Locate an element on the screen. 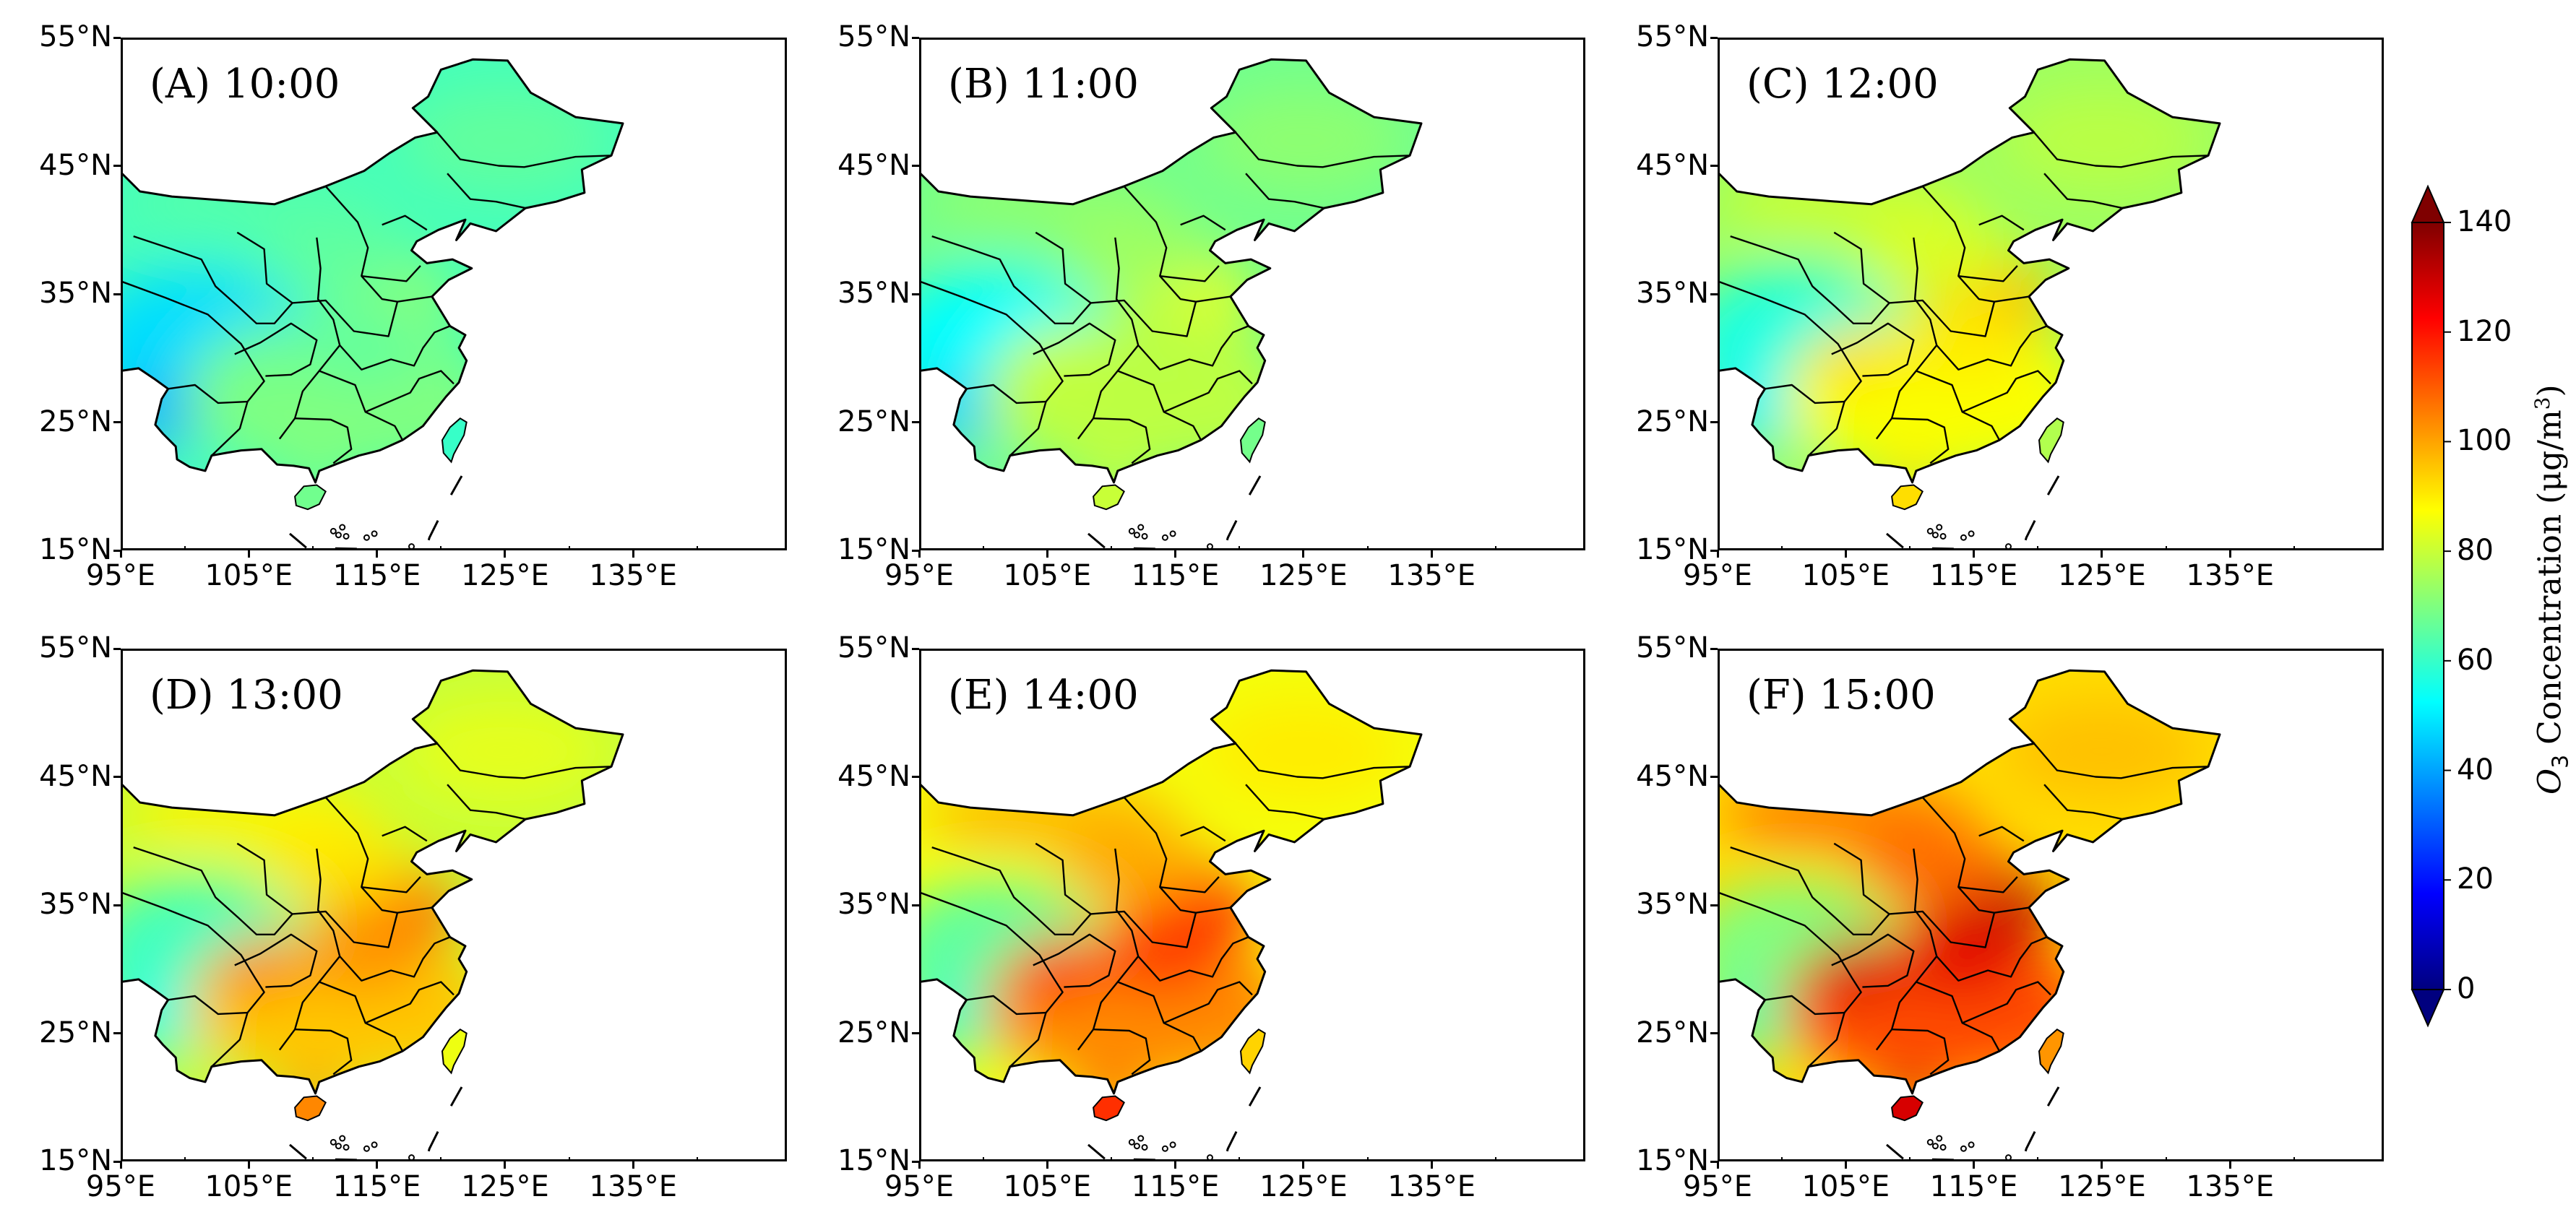 The width and height of the screenshot is (2576, 1225). panel-title: (A) 10:00 is located at coordinates (245, 84).